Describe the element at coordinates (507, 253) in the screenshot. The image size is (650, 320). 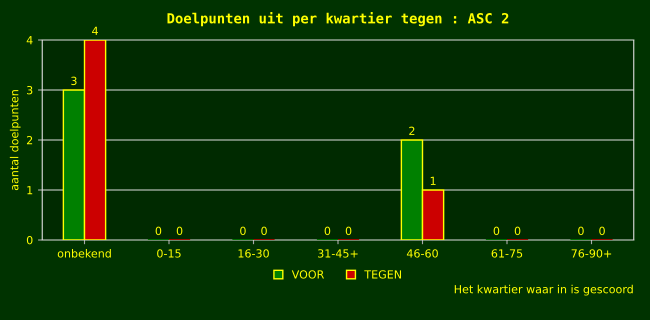
I see `x-tick-label: 61-75` at that location.